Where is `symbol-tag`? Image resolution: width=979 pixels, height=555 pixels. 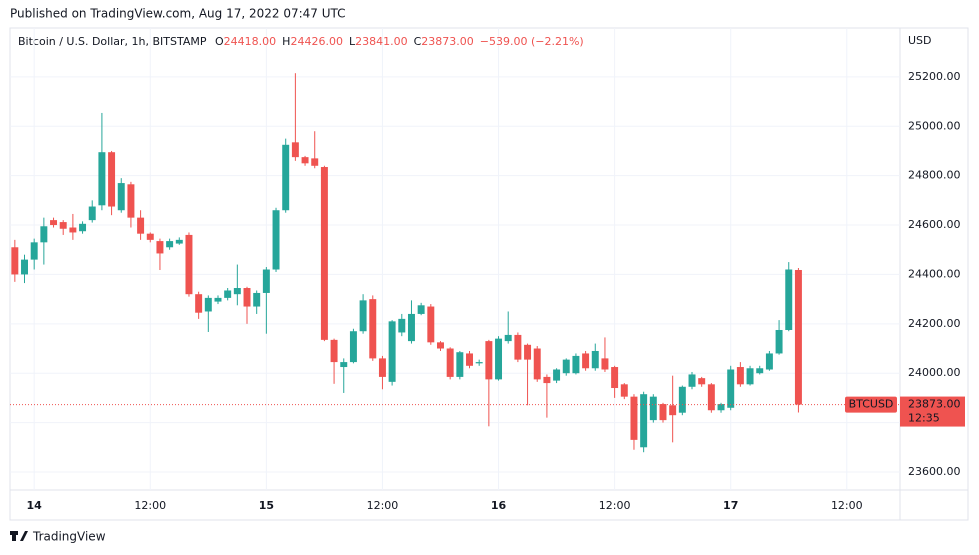 symbol-tag is located at coordinates (871, 404).